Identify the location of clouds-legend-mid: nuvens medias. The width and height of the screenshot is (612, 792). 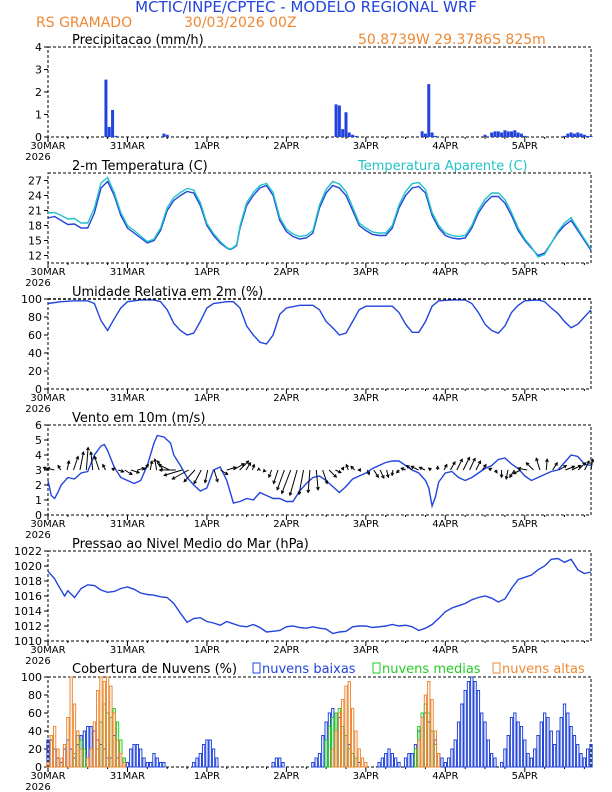
(431, 669).